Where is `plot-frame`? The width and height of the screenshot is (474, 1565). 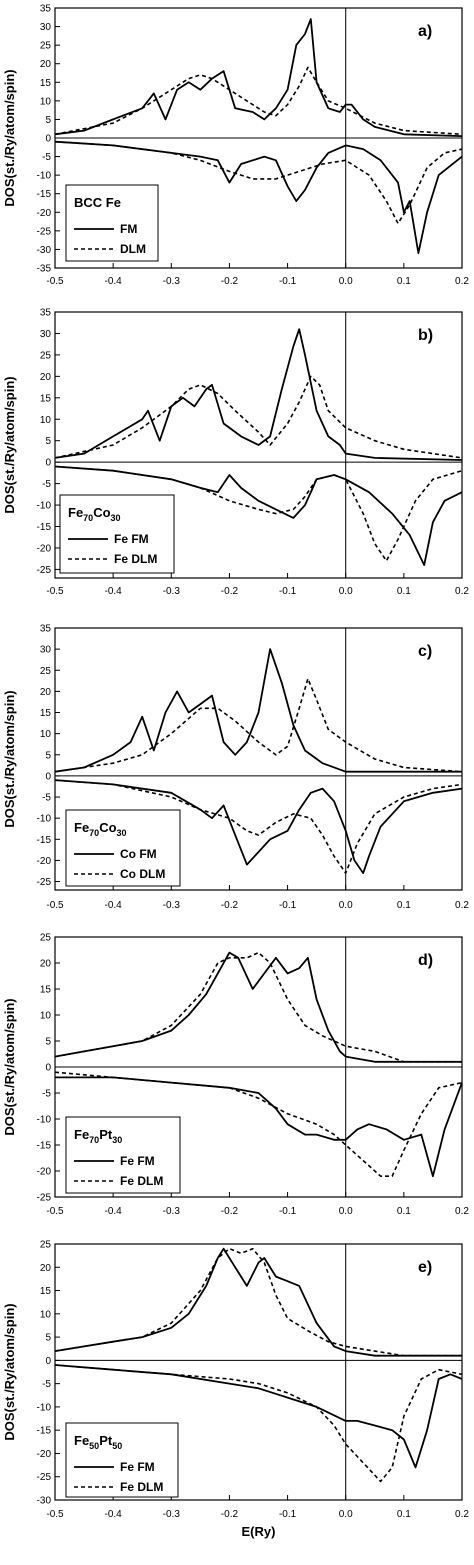
plot-frame is located at coordinates (258, 1372).